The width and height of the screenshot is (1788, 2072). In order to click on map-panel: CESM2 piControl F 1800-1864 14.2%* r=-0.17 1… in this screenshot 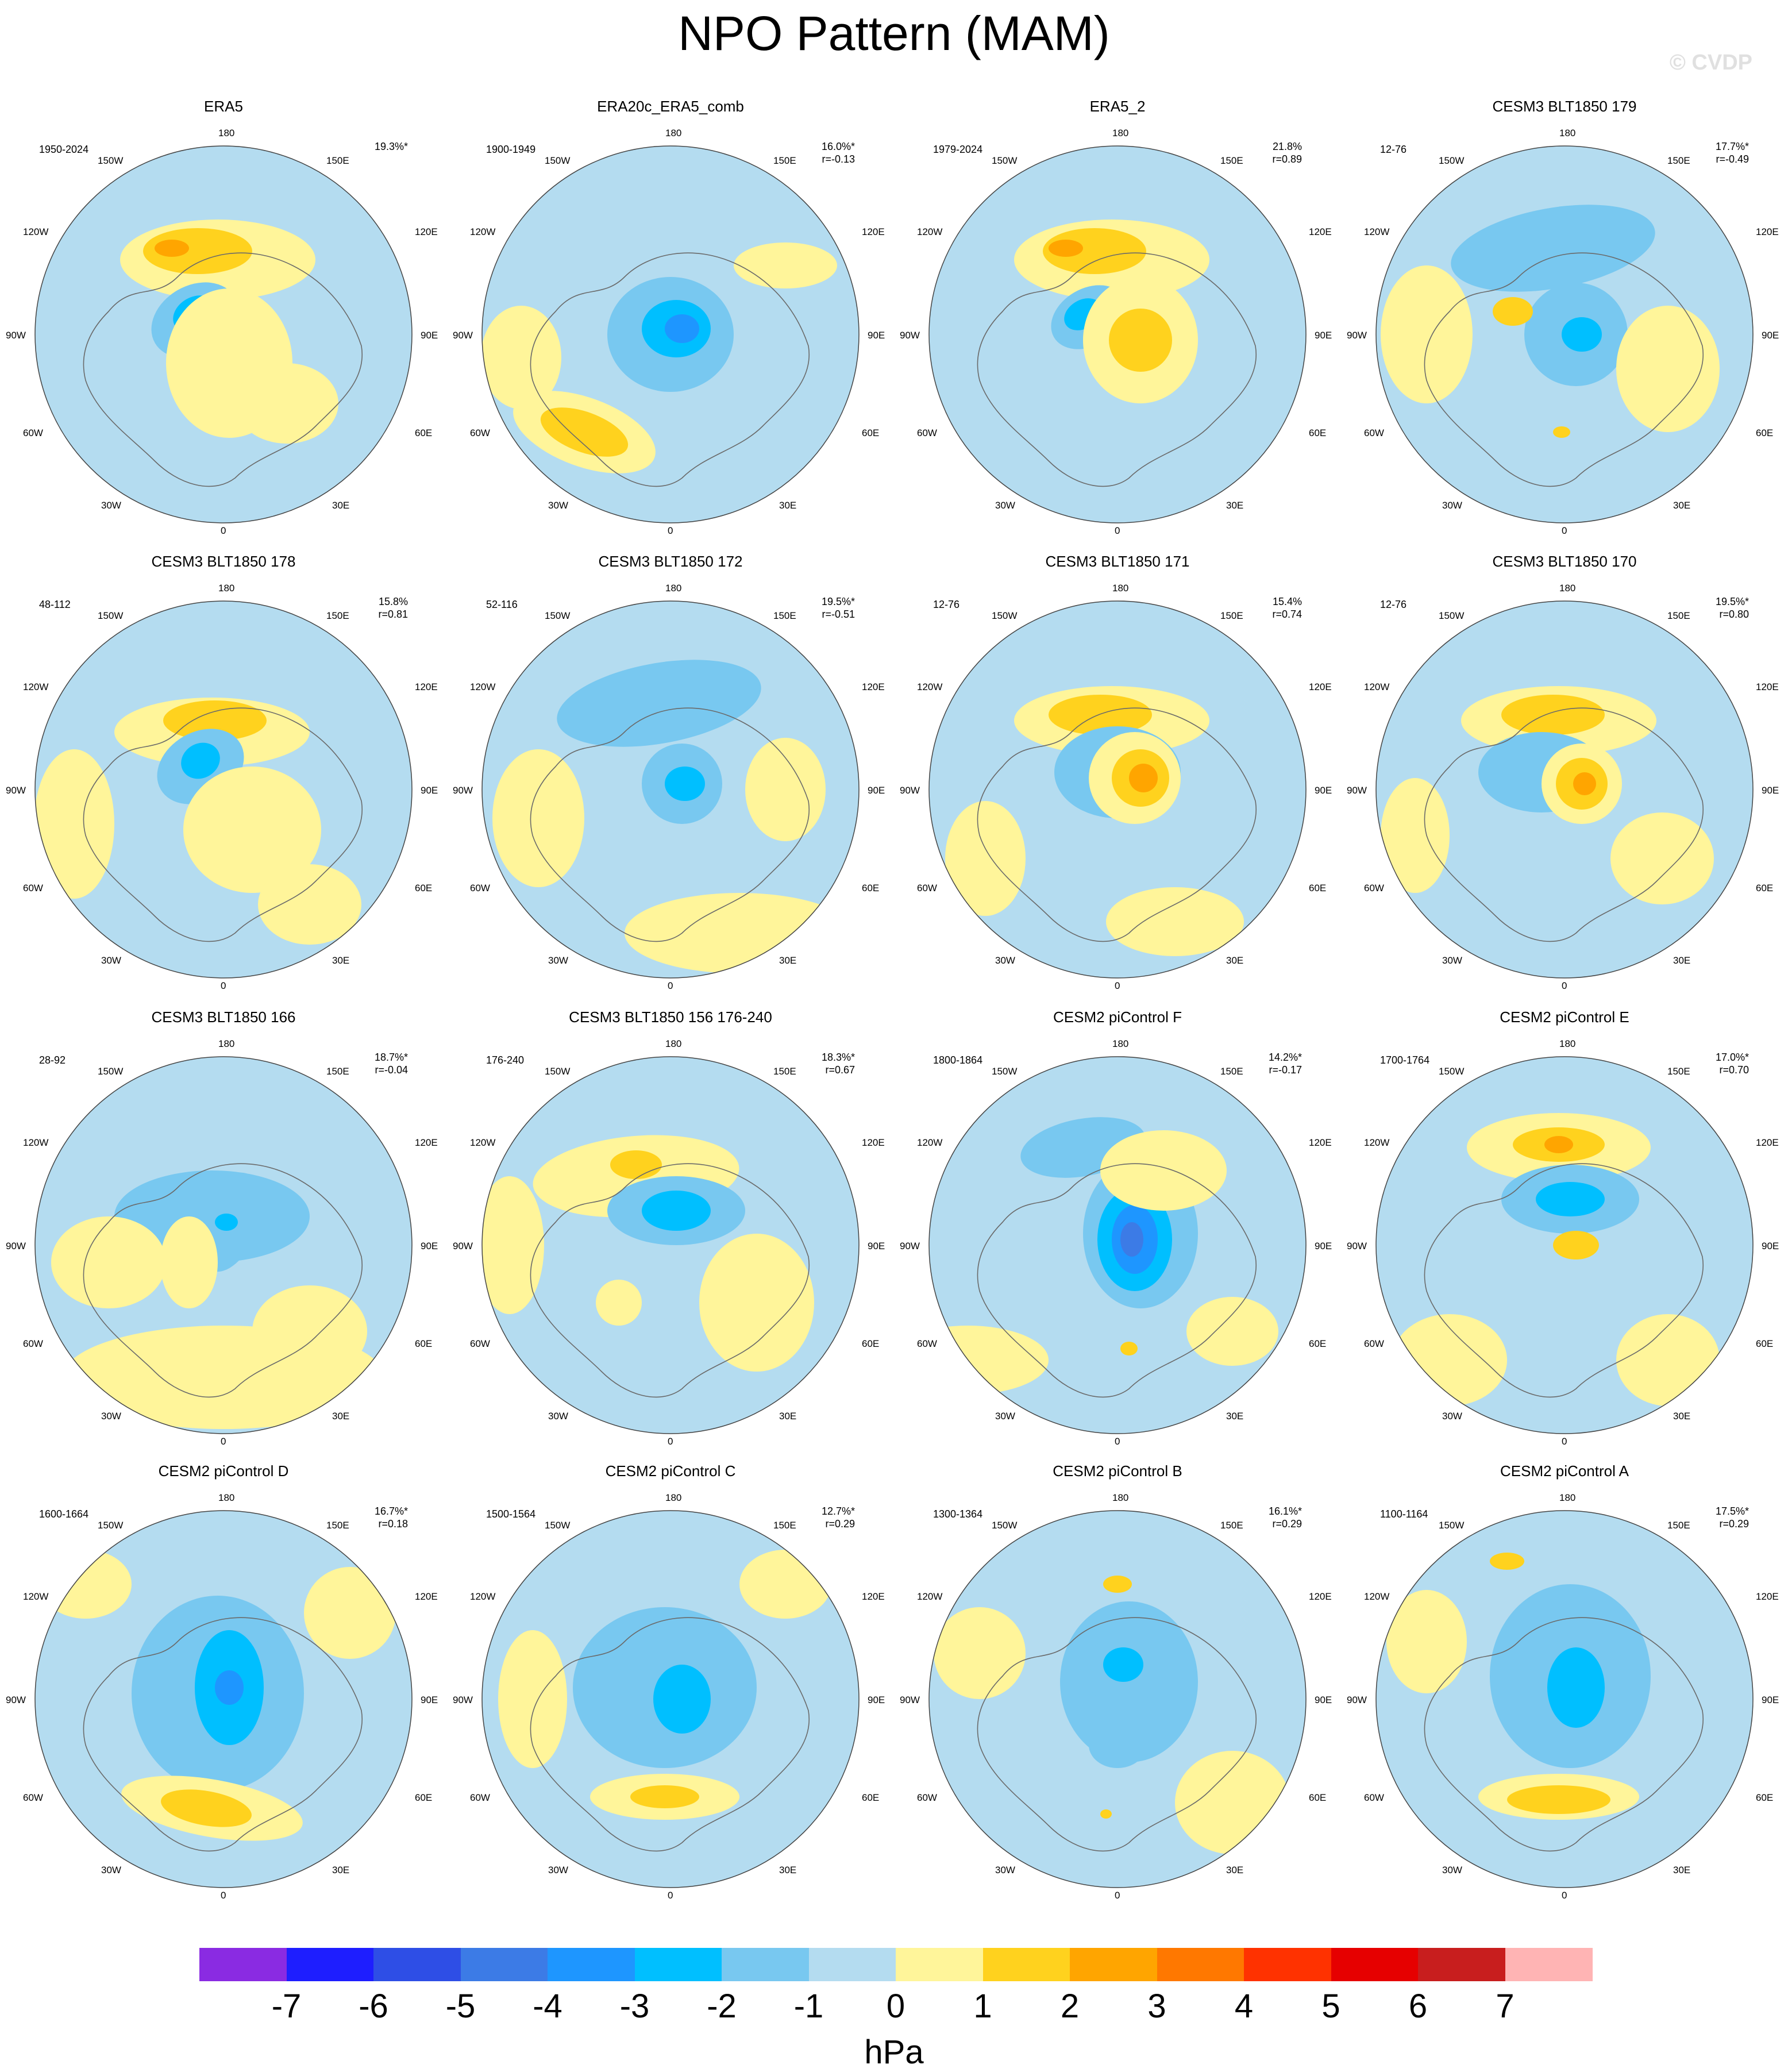, I will do `click(1117, 1235)`.